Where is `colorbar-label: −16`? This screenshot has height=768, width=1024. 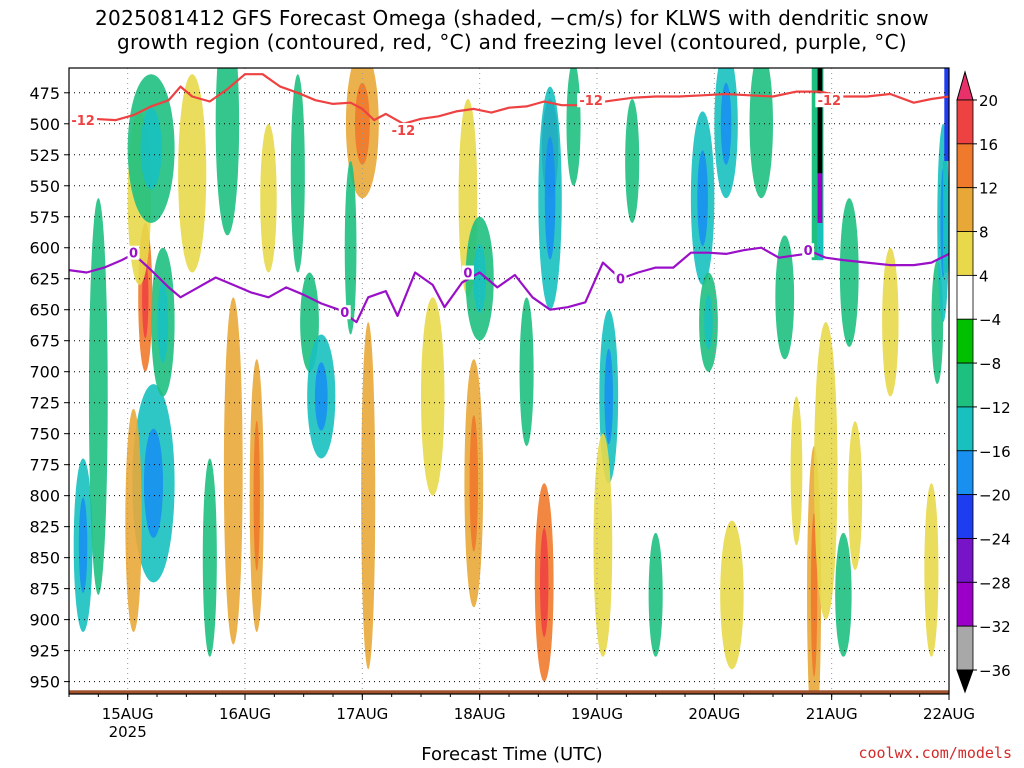 colorbar-label: −16 is located at coordinates (995, 452).